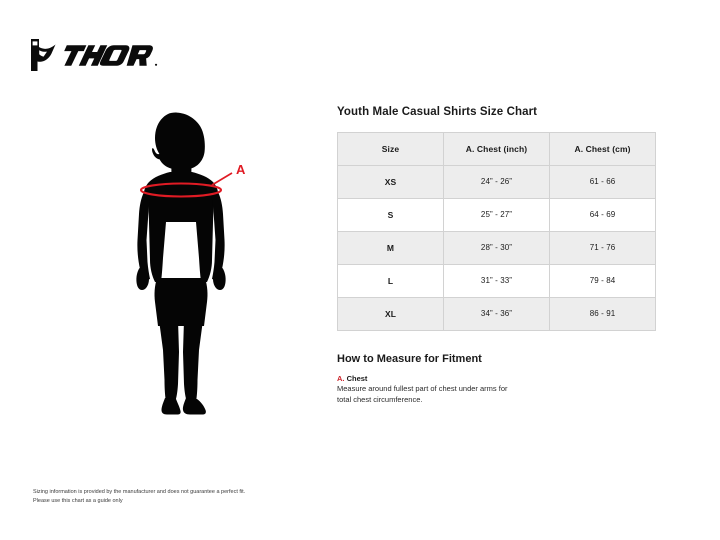 This screenshot has height=540, width=720. What do you see at coordinates (222, 179) in the screenshot?
I see `chest-measure-leader-line` at bounding box center [222, 179].